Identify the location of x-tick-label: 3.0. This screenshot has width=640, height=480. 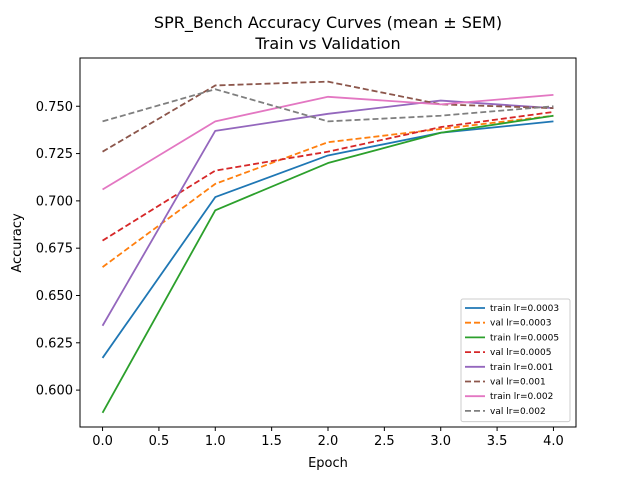
(440, 441).